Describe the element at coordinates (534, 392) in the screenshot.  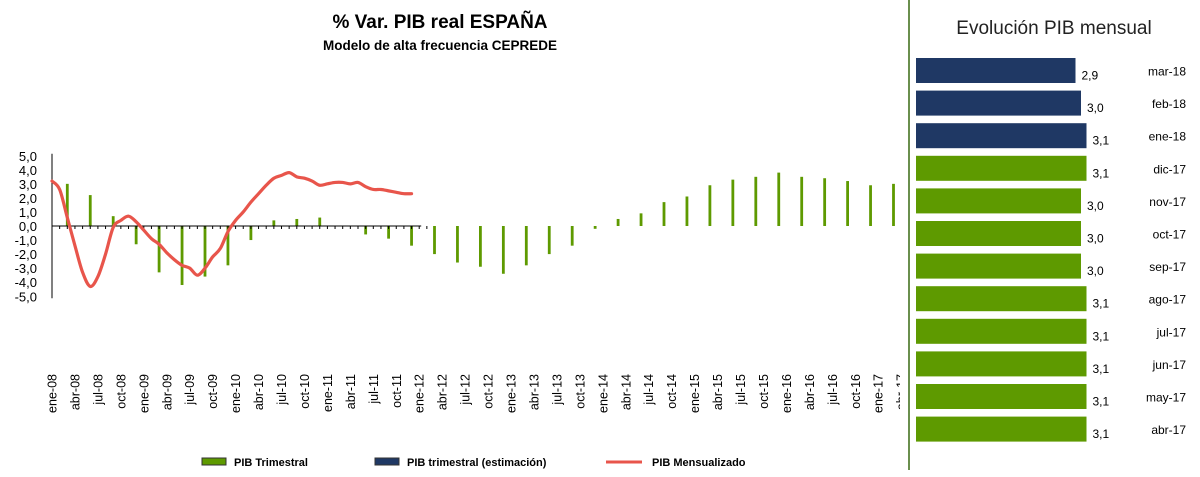
I see `x-tick-label: abr-13` at that location.